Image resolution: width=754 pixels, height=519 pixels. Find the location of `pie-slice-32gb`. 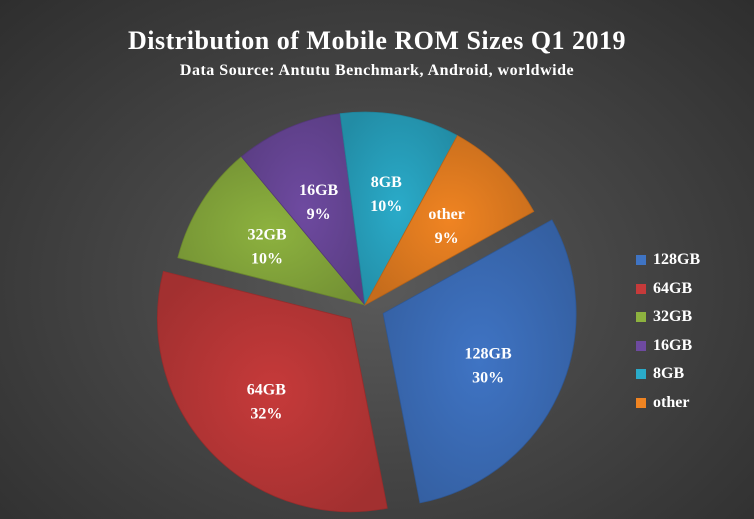

pie-slice-32gb is located at coordinates (272, 231).